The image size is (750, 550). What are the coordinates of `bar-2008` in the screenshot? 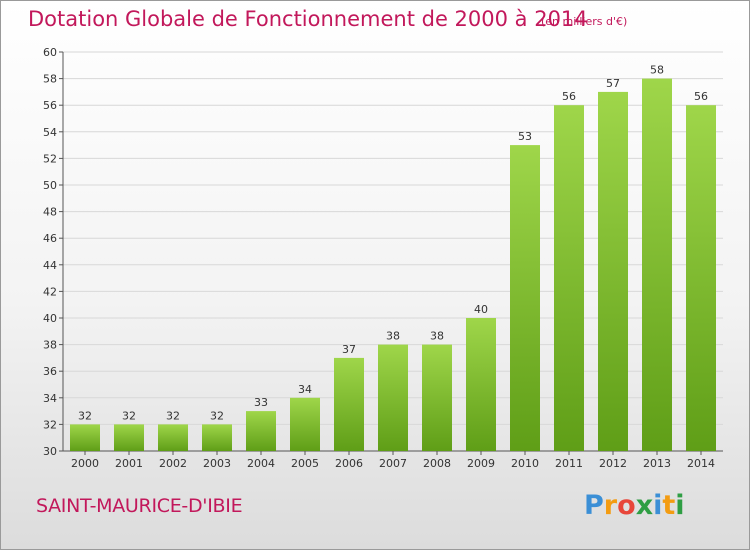 It's located at (437, 397).